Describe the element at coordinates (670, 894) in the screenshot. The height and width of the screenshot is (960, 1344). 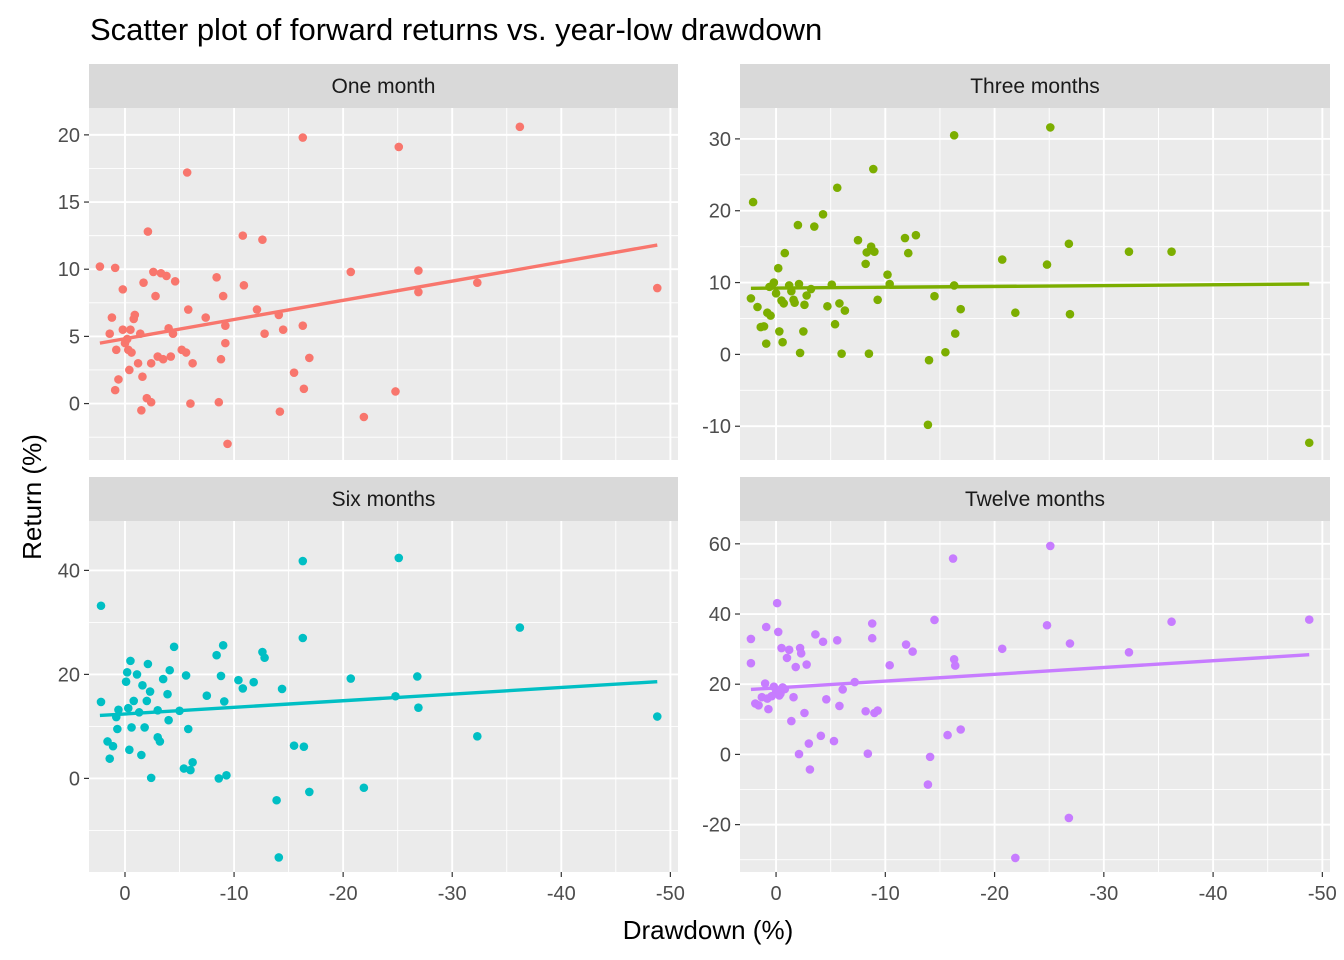
I see `x-tick-label: -50` at that location.